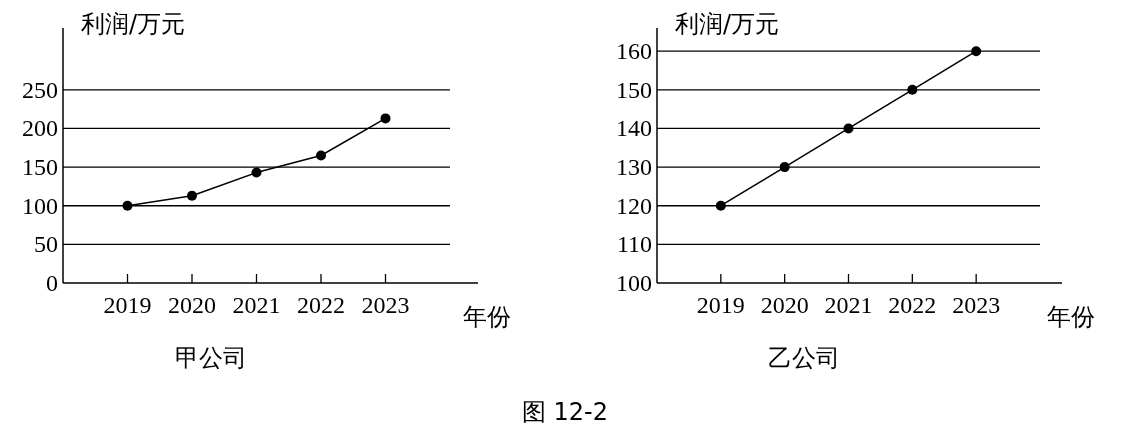 Image resolution: width=1129 pixels, height=434 pixels. Describe the element at coordinates (211, 358) in the screenshot. I see `text: 甲公司` at that location.